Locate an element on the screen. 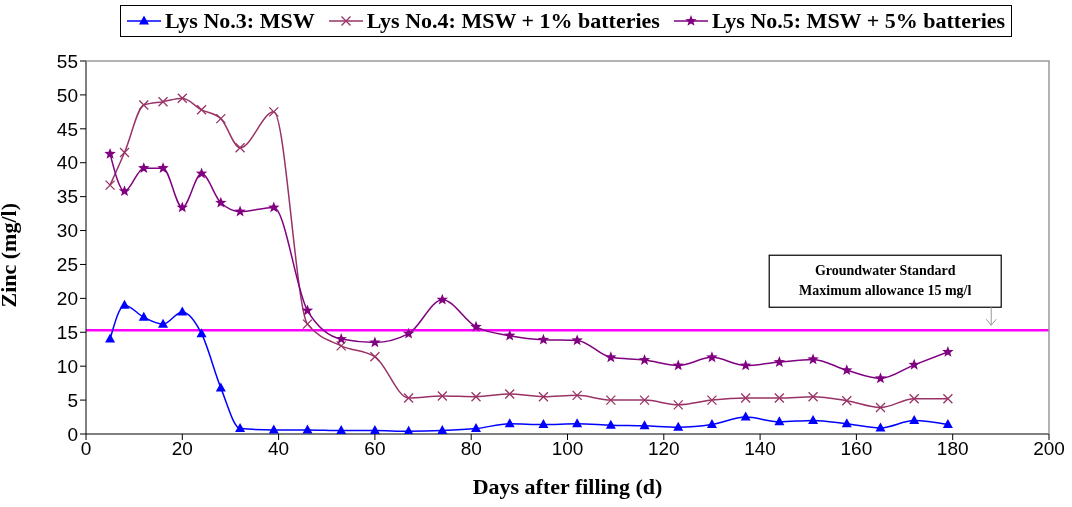  y-tick-label: 30 is located at coordinates (67, 231).